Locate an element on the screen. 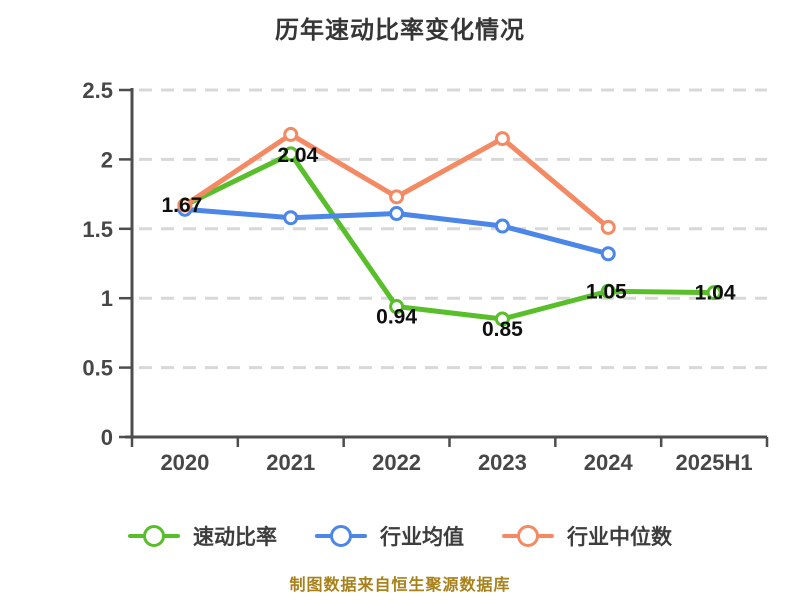 The image size is (800, 600). industry-median-legend-dot-icon is located at coordinates (528, 536).